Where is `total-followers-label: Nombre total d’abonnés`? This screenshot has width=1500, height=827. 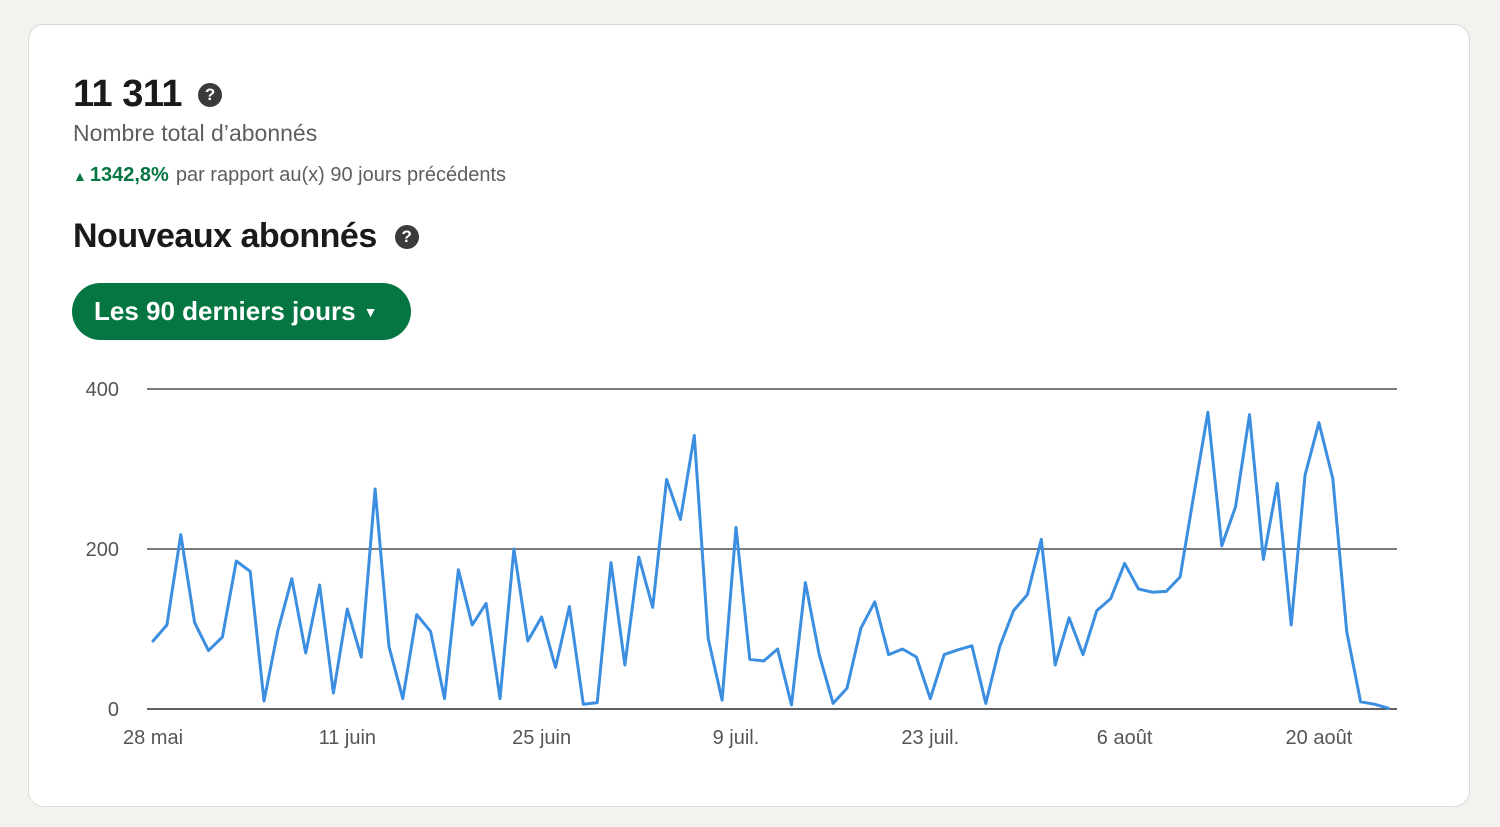 total-followers-label: Nombre total d’abonnés is located at coordinates (195, 133).